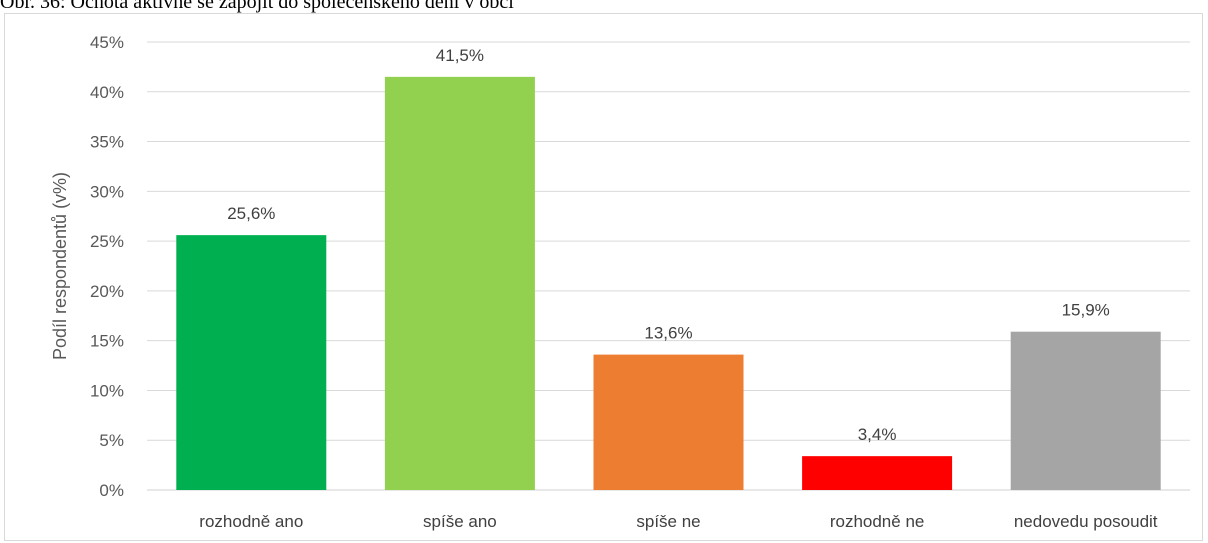 The width and height of the screenshot is (1208, 543). Describe the element at coordinates (107, 142) in the screenshot. I see `y-tick-label: 35%` at that location.